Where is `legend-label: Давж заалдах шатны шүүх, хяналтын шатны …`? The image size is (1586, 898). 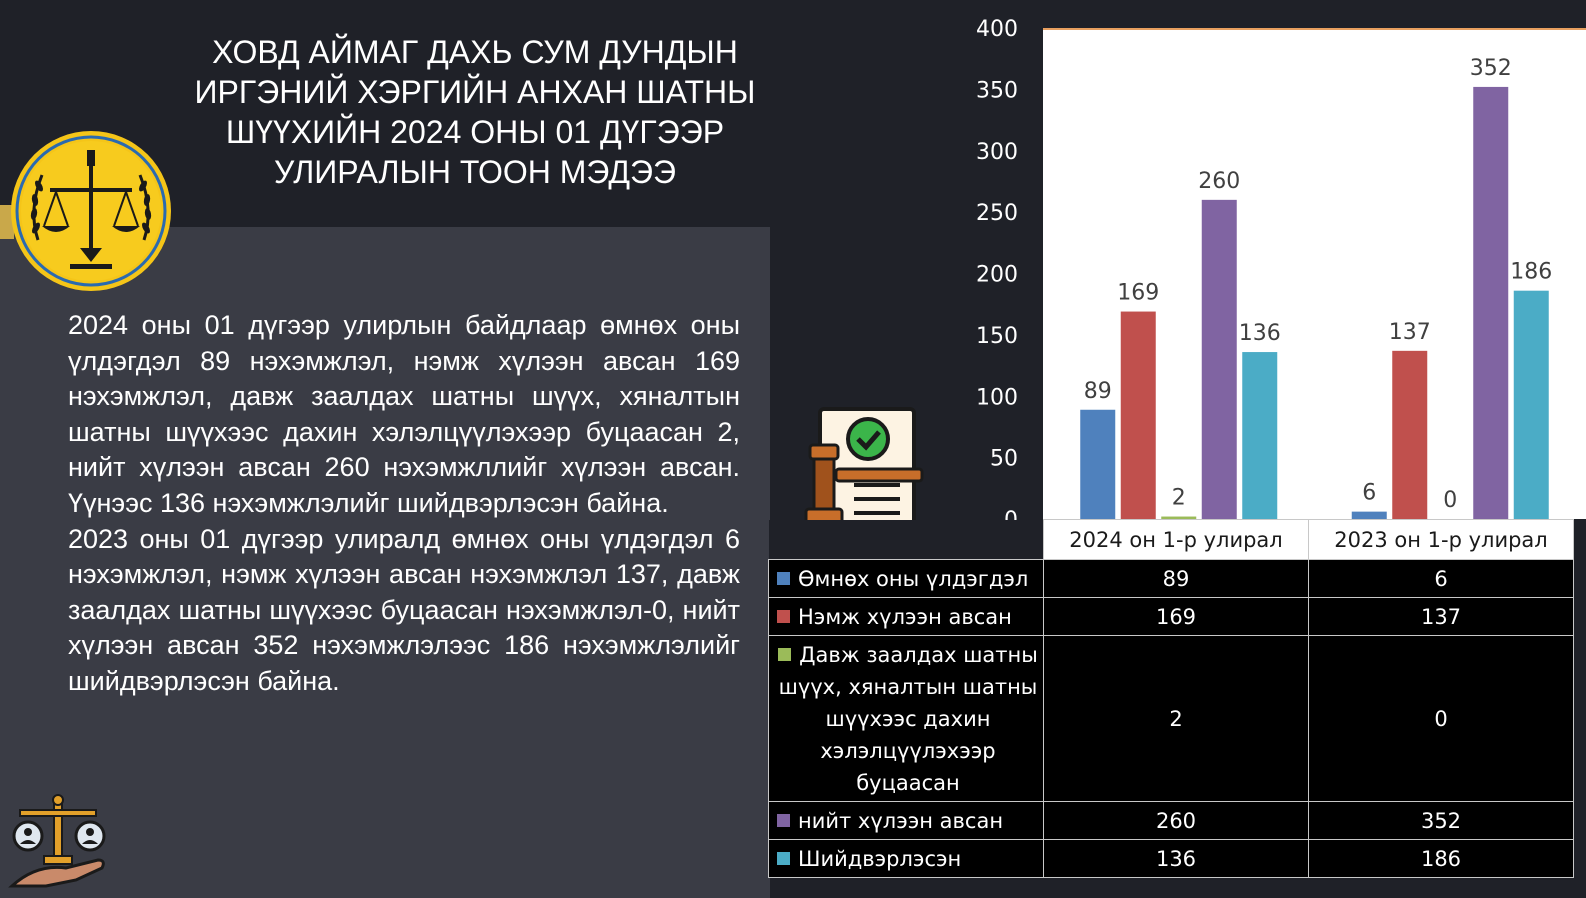 legend-label: Давж заалдах шатны шүүх, хяналтын шатны … is located at coordinates (908, 718).